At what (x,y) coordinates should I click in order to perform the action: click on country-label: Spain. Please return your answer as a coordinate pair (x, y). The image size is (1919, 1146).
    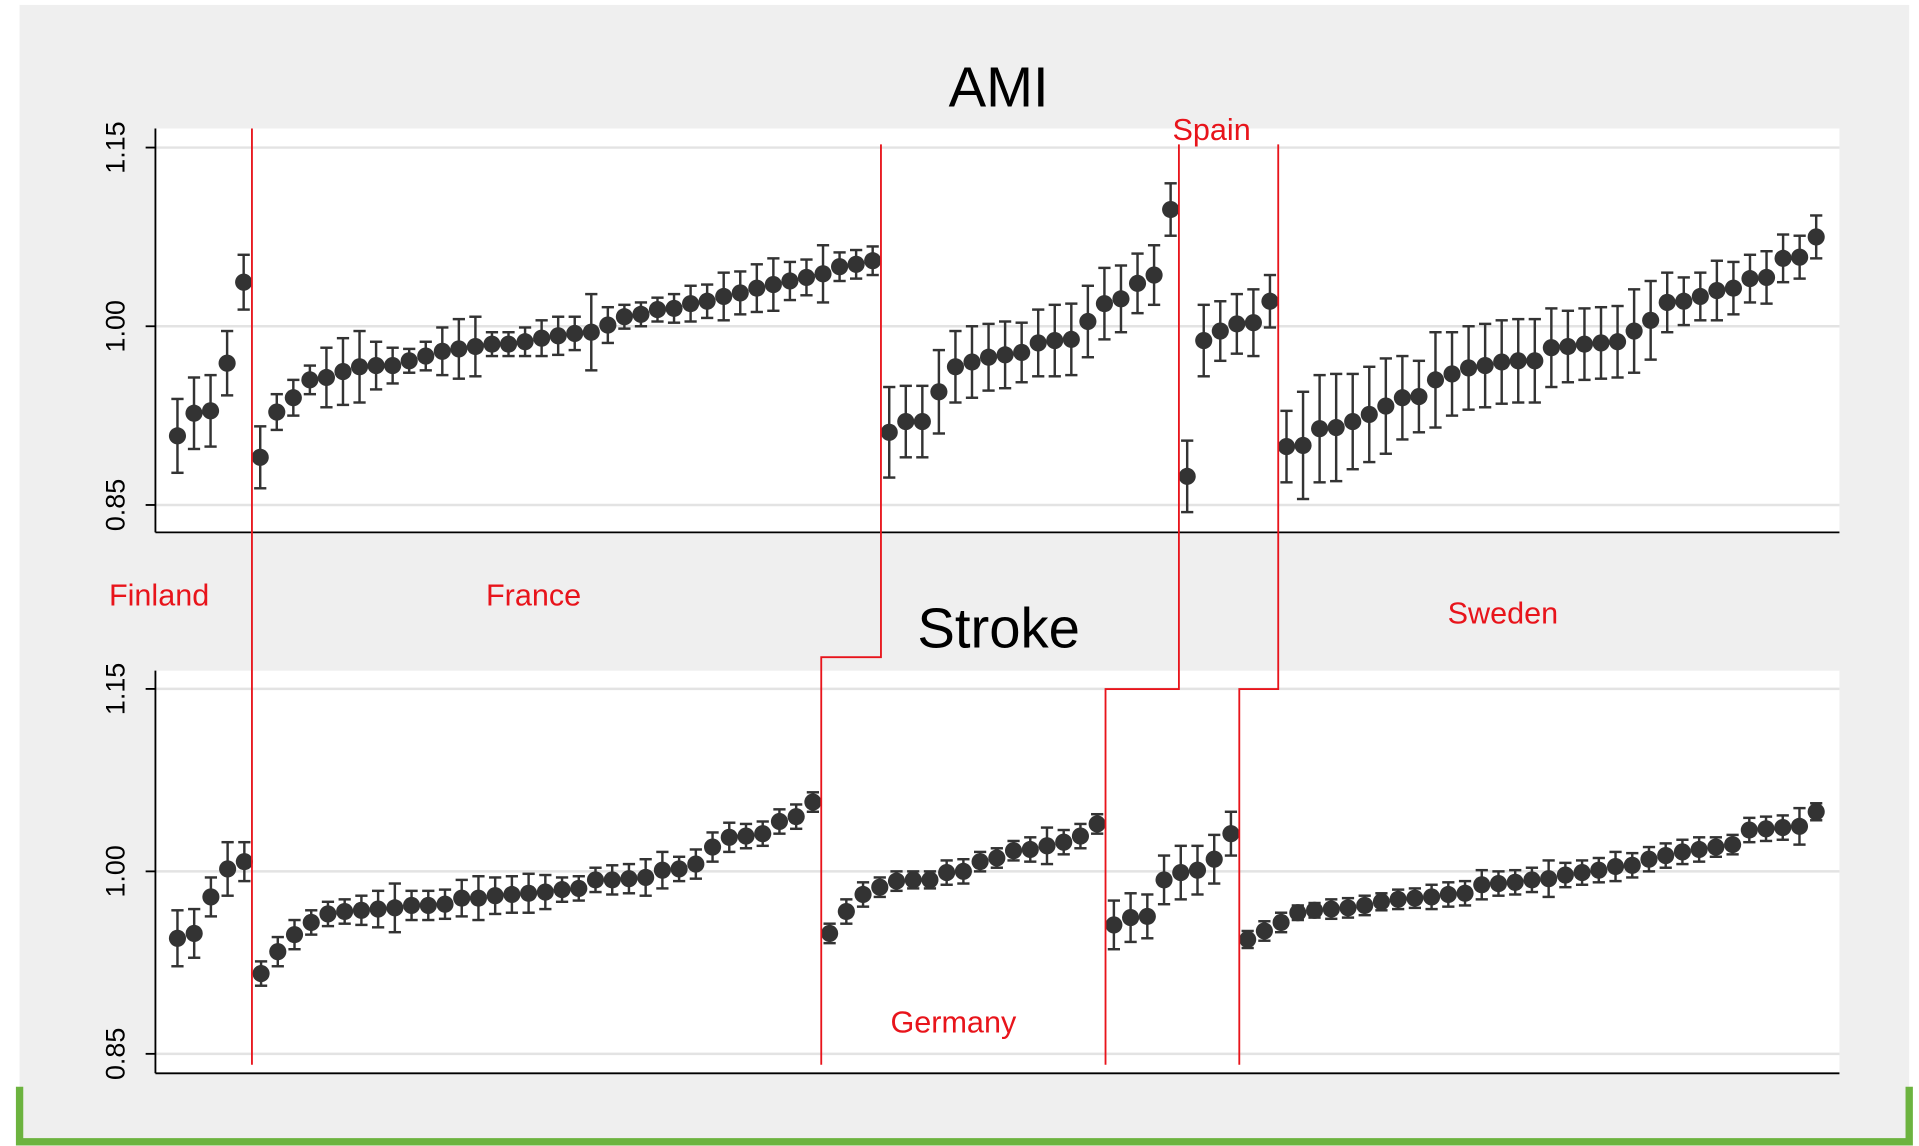
    Looking at the image, I should click on (1212, 130).